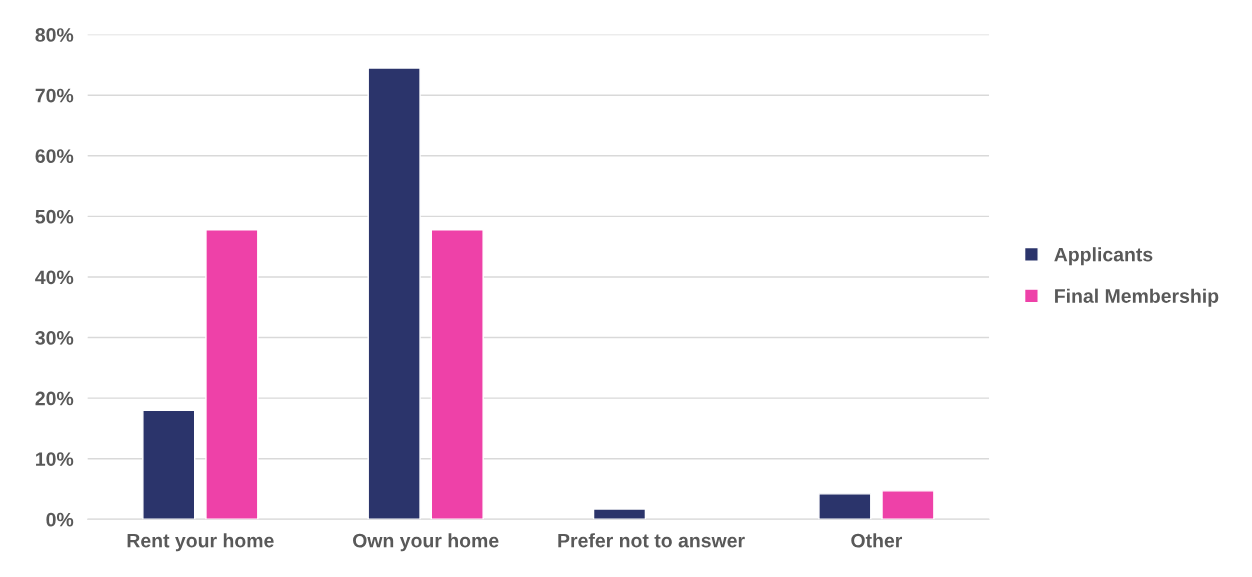 The image size is (1252, 577). I want to click on y-tick-label: 80%, so click(54, 35).